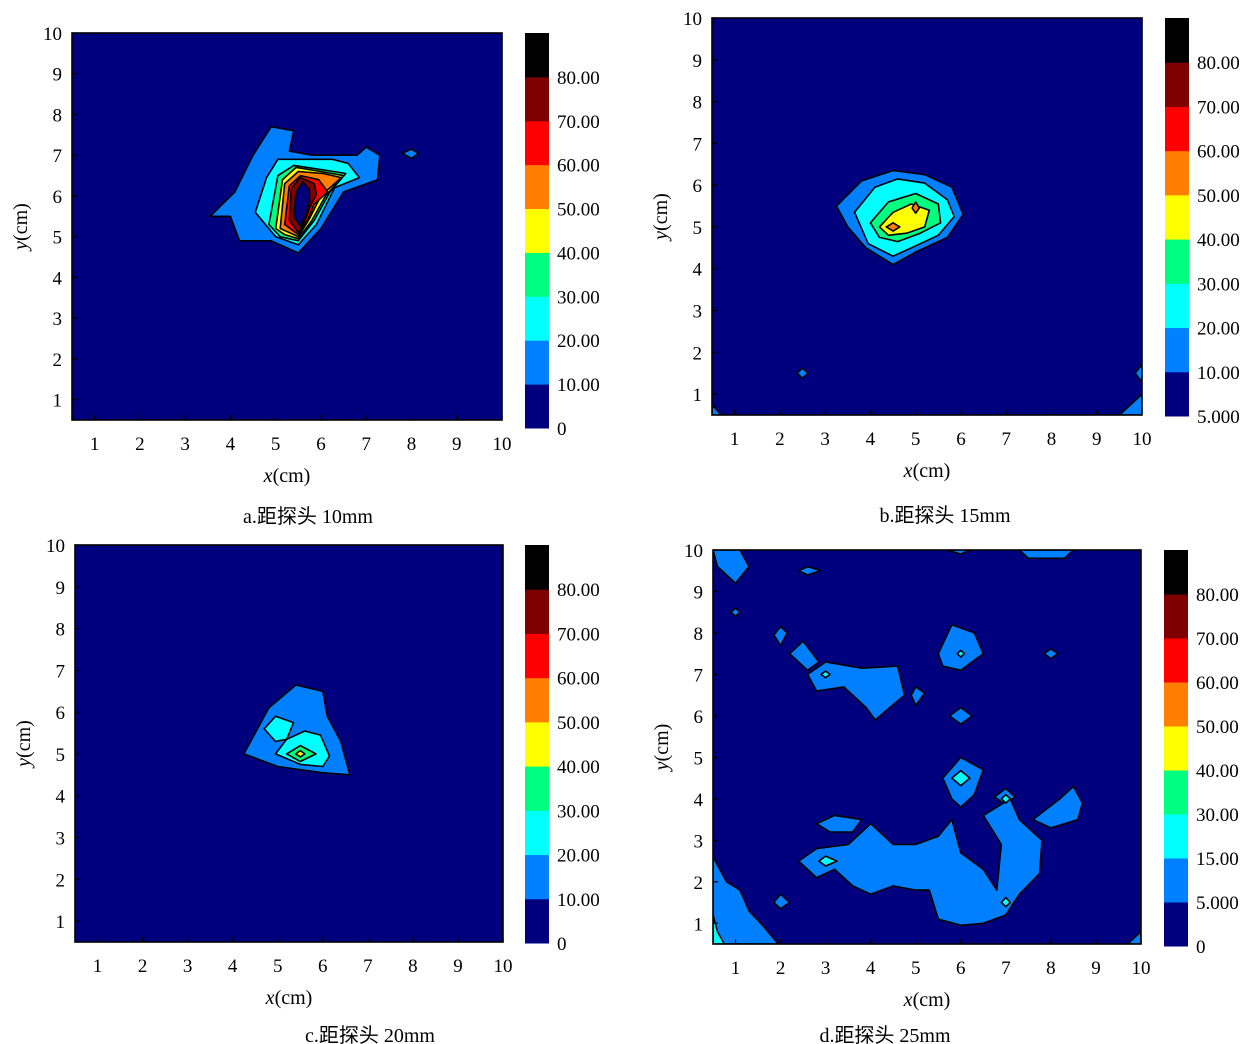  What do you see at coordinates (1218, 329) in the screenshot?
I see `colorbar-label: 20.00` at bounding box center [1218, 329].